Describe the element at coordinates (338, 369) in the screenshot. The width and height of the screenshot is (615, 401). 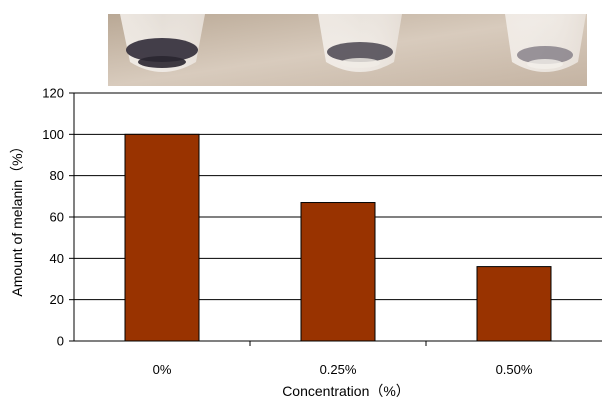
I see `x-tick-label: 0.25%` at that location.